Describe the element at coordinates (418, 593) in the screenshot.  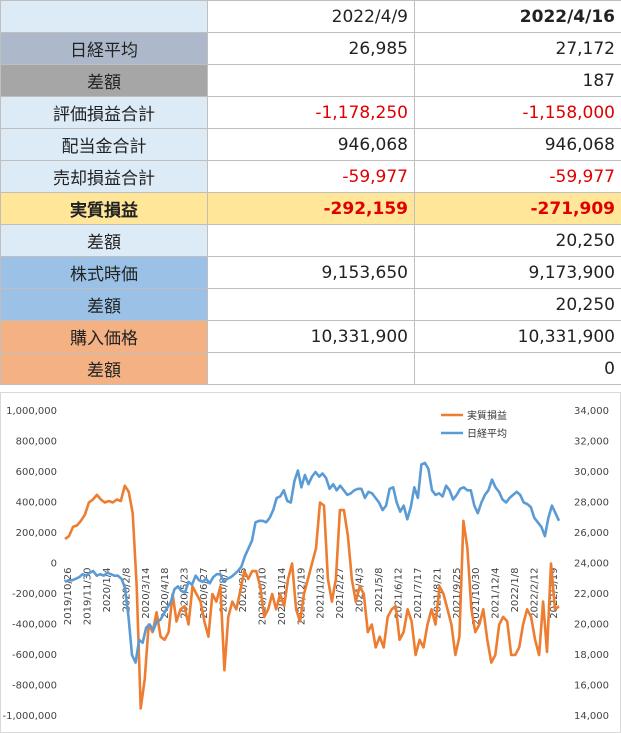
I see `x-tick-label: 2021/7/17` at that location.